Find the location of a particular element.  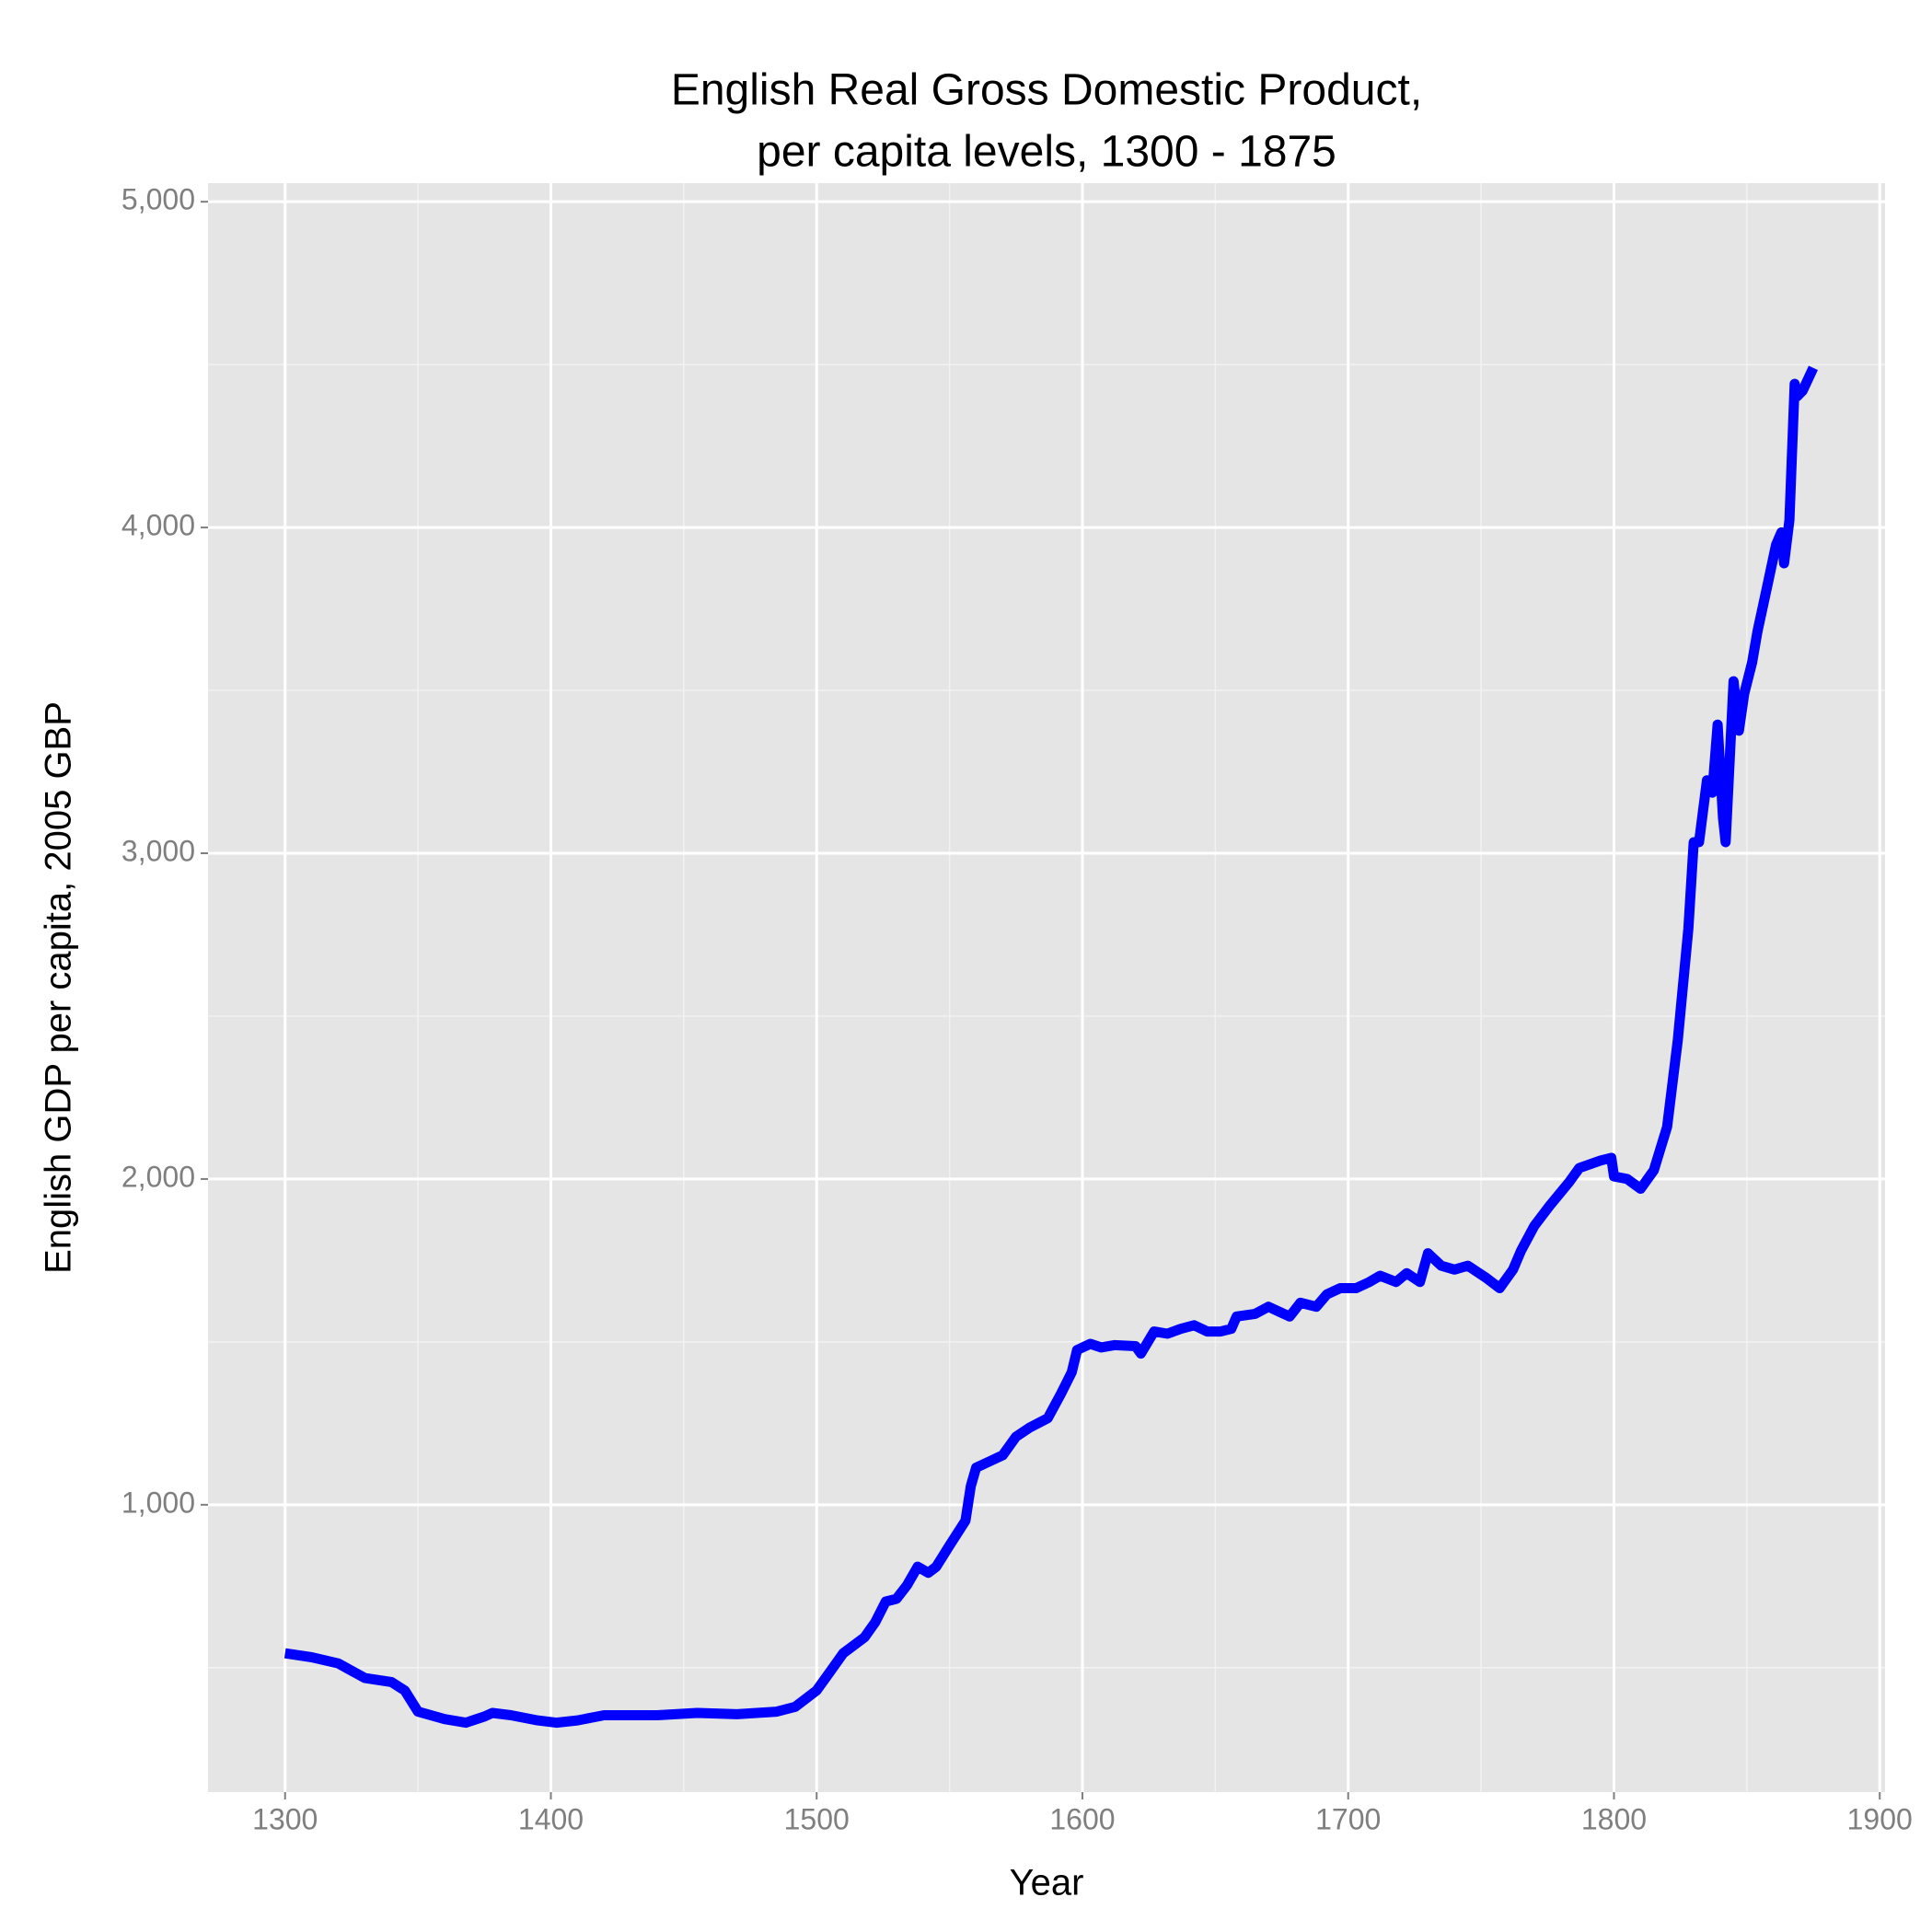

x-axis-label: Year is located at coordinates (1047, 1883).